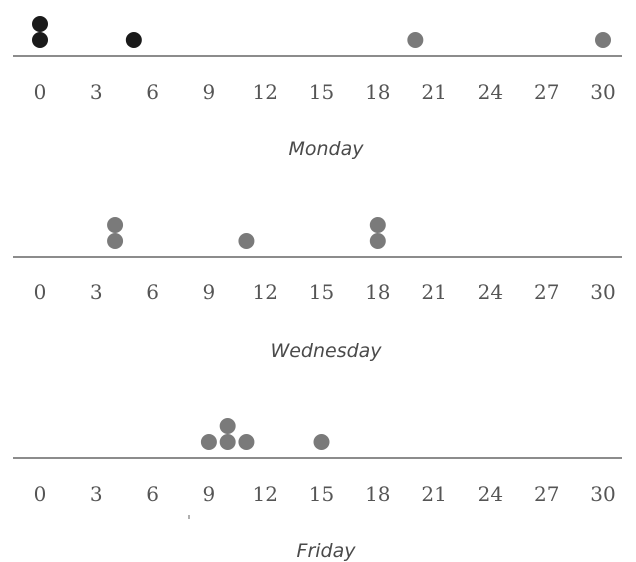 The image size is (636, 562). Describe the element at coordinates (189, 517) in the screenshot. I see `scan-speck` at that location.